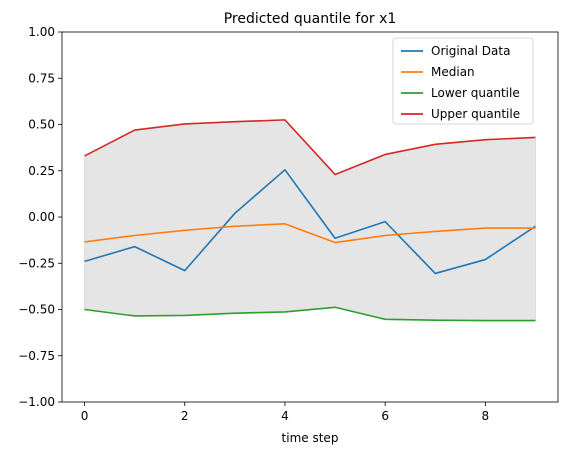 This screenshot has height=455, width=568. I want to click on legend-label-0: Original Data, so click(470, 51).